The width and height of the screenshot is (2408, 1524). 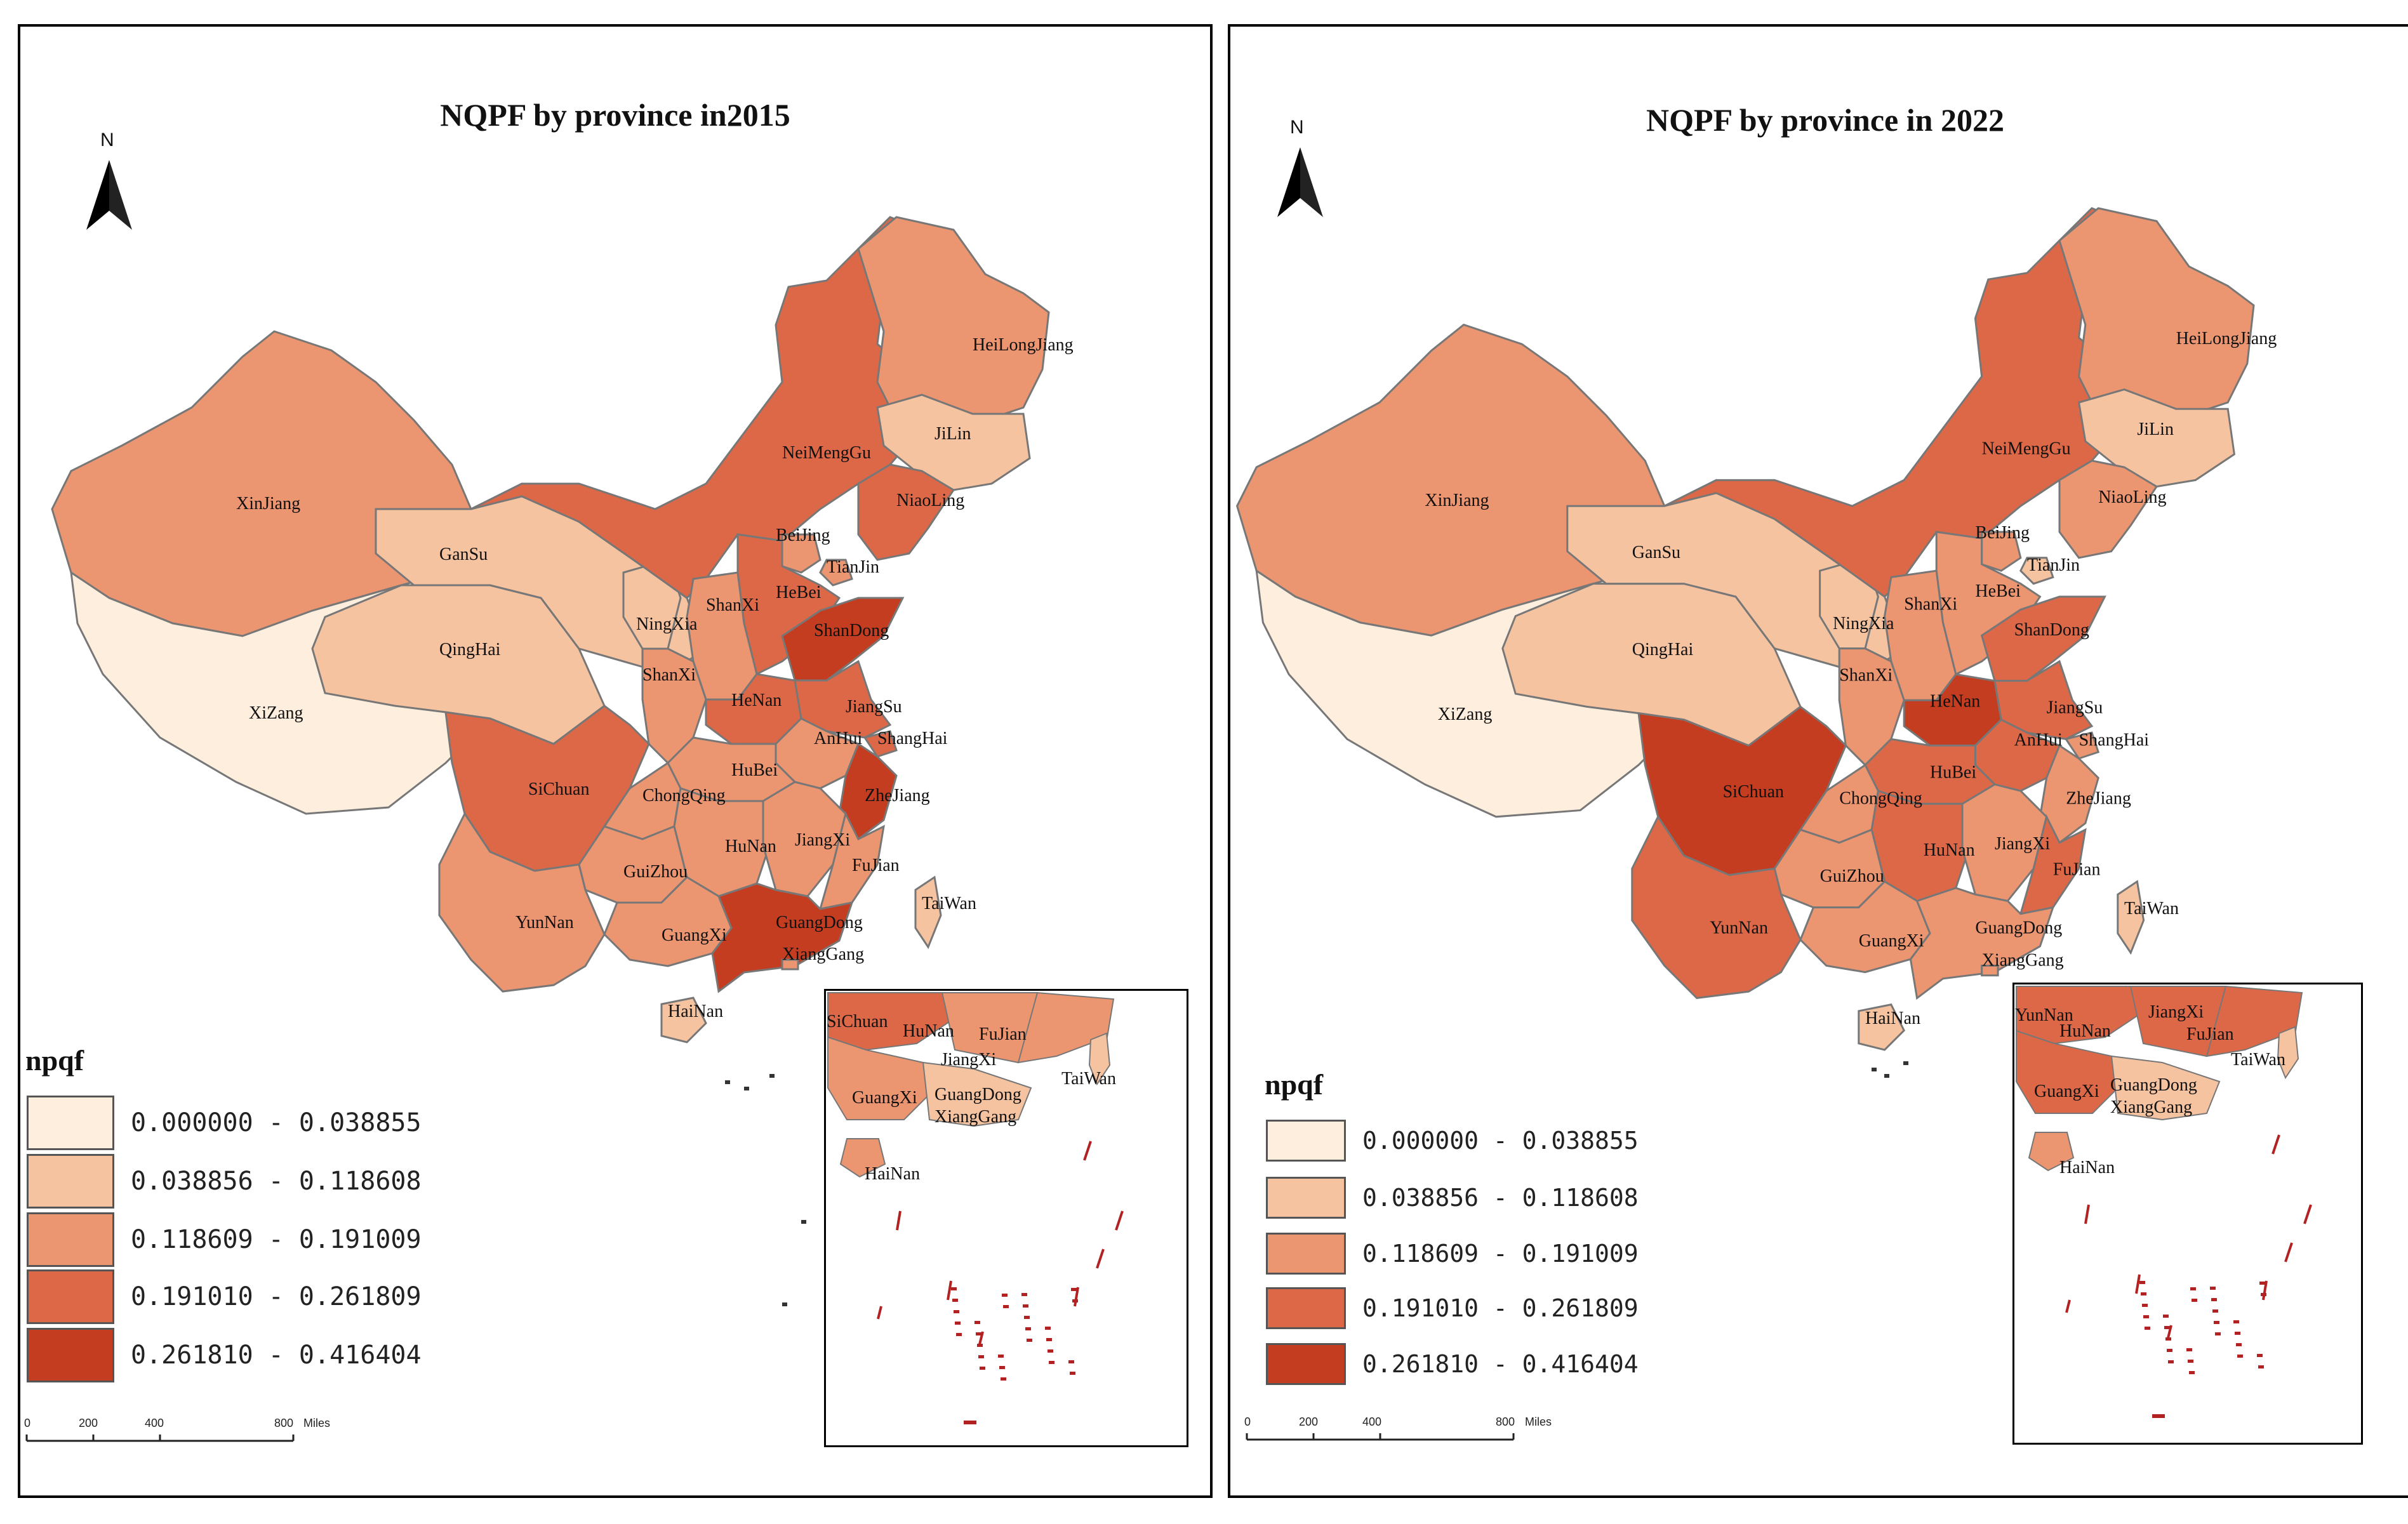 What do you see at coordinates (1372, 1421) in the screenshot?
I see `scale-tick: 400` at bounding box center [1372, 1421].